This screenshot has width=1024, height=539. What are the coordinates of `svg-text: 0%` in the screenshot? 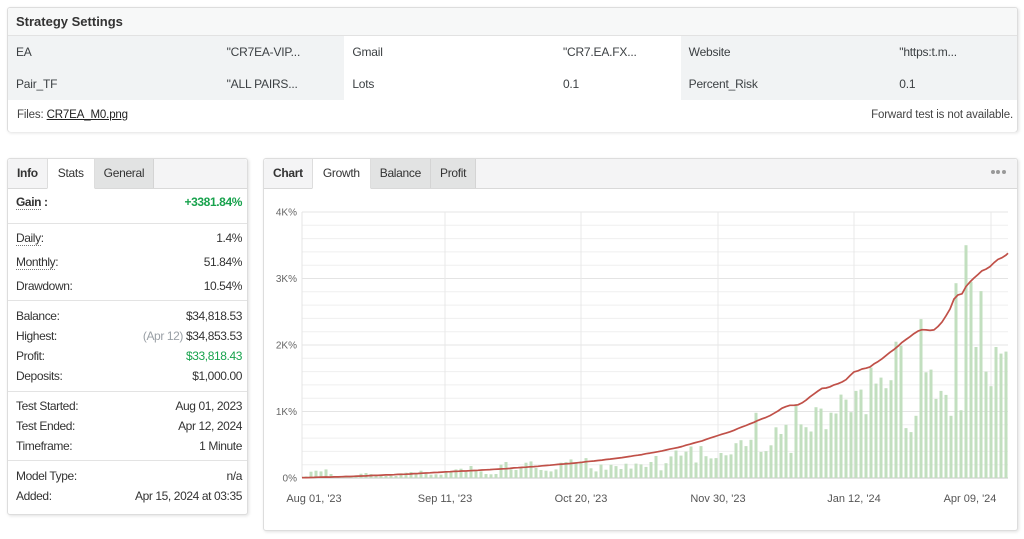 It's located at (290, 479).